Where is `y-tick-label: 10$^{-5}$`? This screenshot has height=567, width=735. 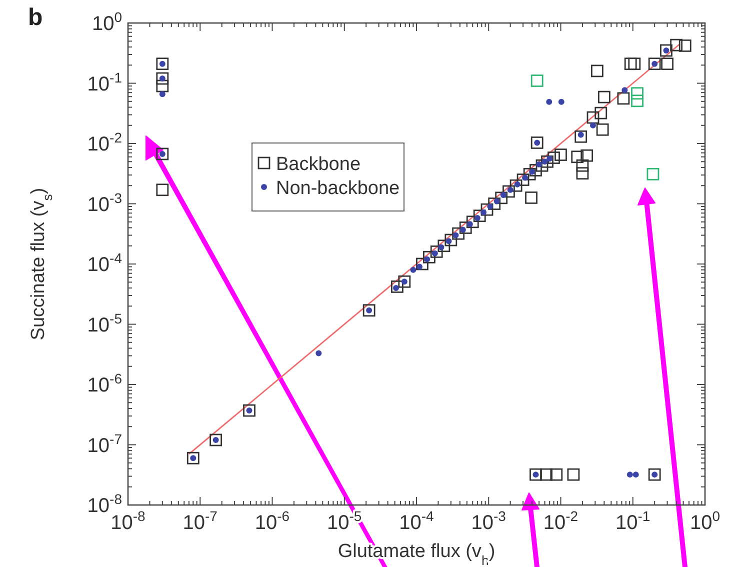
y-tick-label: 10$^{-5}$ is located at coordinates (104, 323).